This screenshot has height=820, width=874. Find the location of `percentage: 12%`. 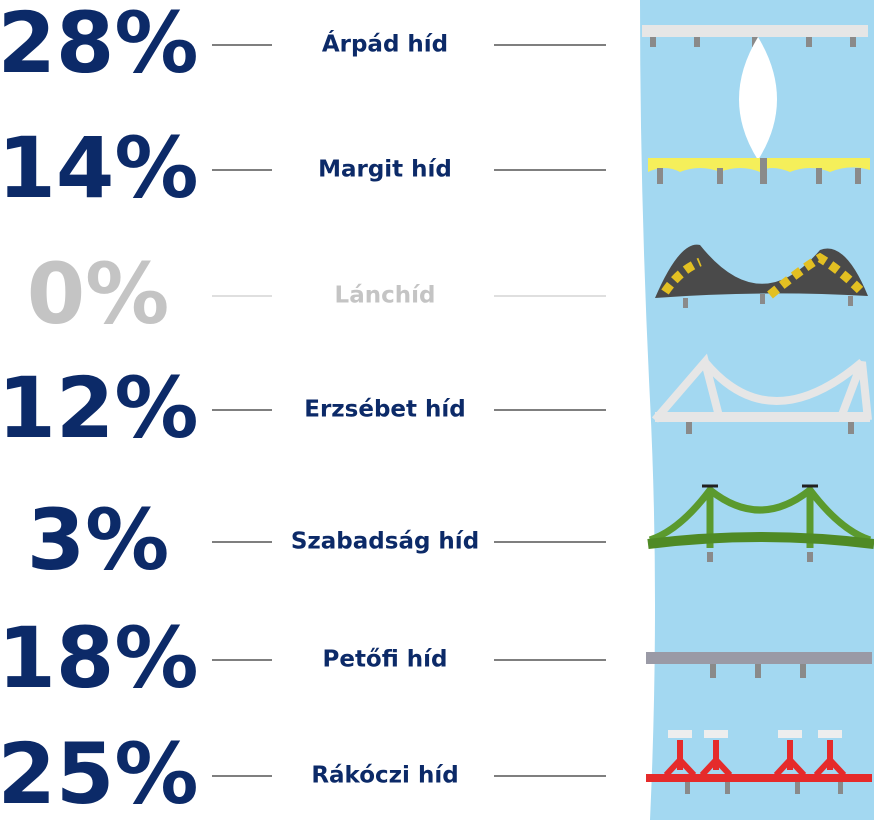

percentage: 12% is located at coordinates (99, 408).